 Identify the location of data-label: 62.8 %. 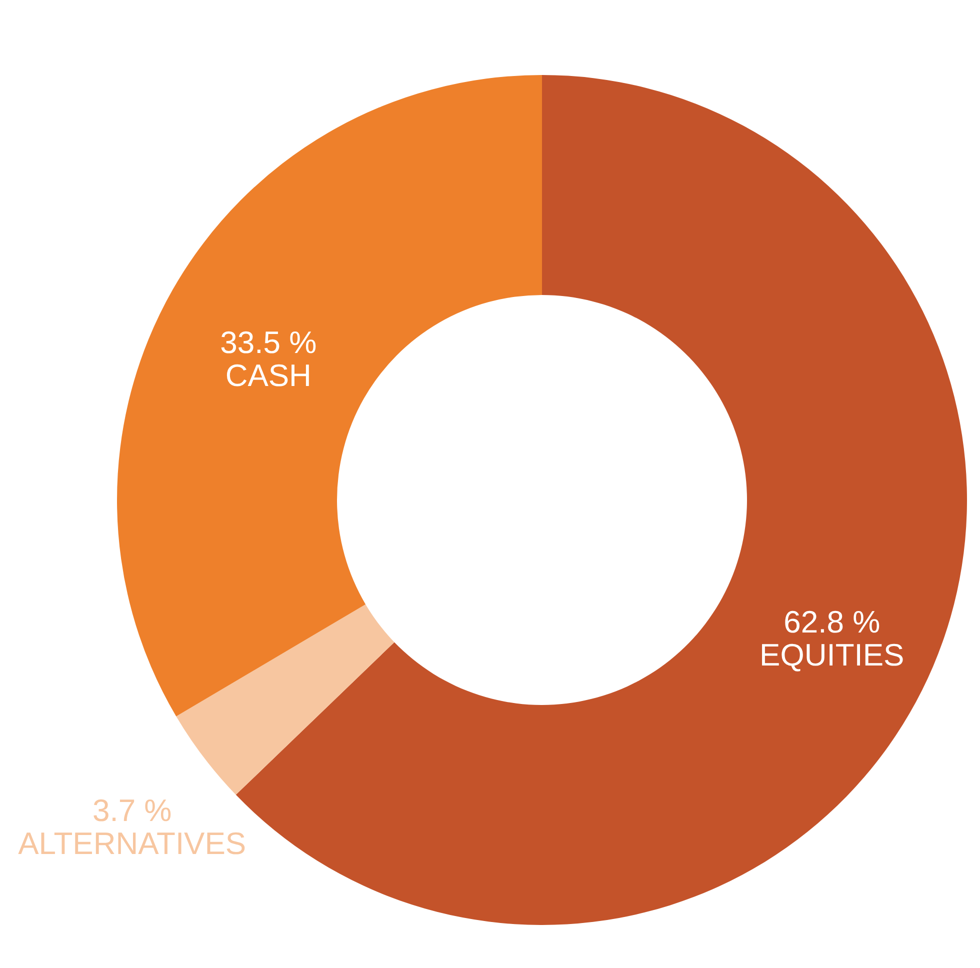
(832, 622).